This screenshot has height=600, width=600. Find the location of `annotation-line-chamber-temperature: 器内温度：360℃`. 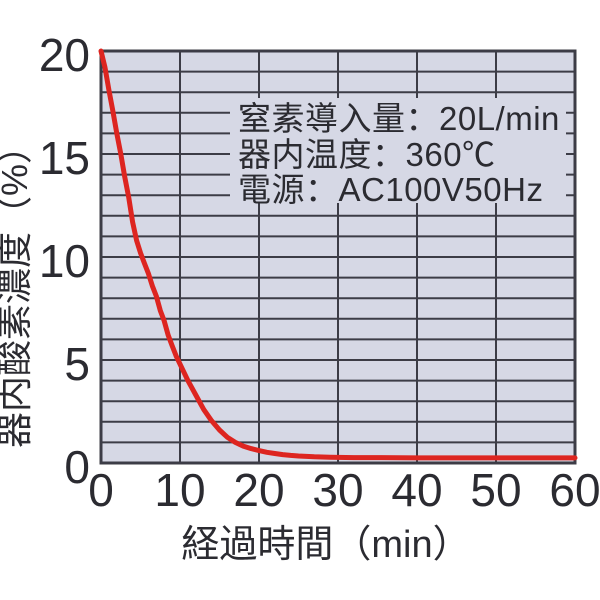

annotation-line-chamber-temperature: 器内温度：360℃ is located at coordinates (367, 154).